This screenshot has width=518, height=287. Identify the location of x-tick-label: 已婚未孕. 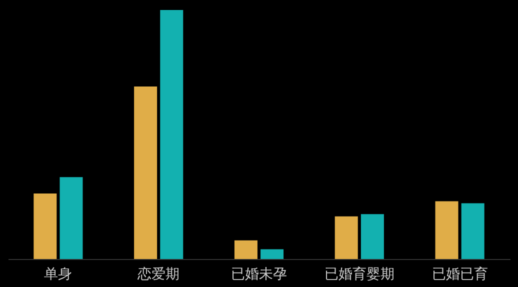
(259, 274).